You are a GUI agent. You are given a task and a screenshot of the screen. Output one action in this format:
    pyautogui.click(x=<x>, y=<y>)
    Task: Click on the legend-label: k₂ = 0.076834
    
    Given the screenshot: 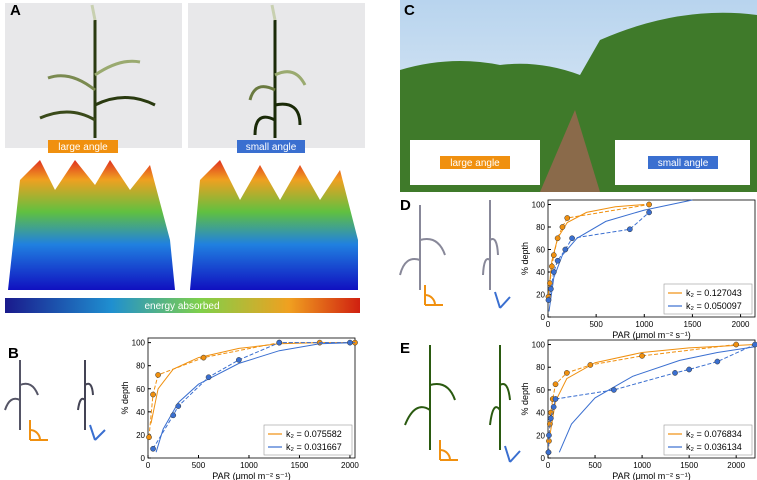 What is the action you would take?
    pyautogui.click(x=714, y=434)
    